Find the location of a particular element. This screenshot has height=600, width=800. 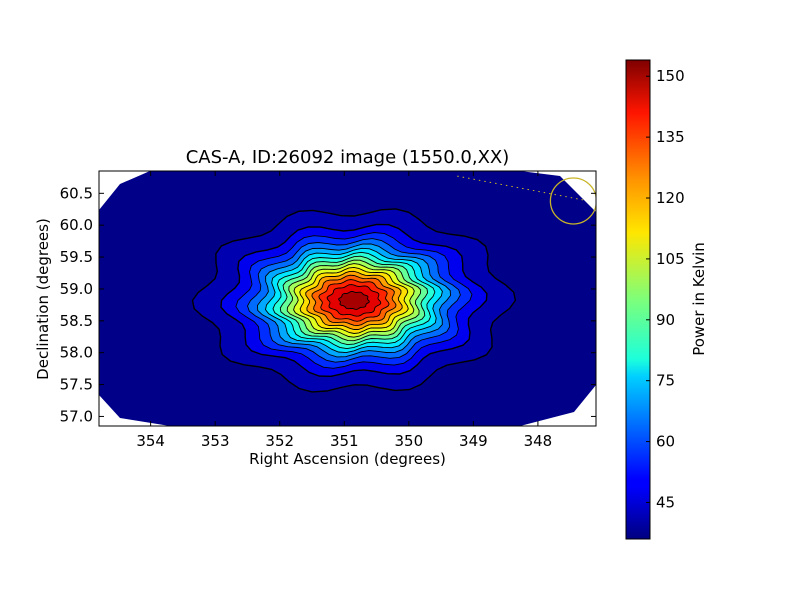

y-axis-label: Declination (degrees) is located at coordinates (43, 299).